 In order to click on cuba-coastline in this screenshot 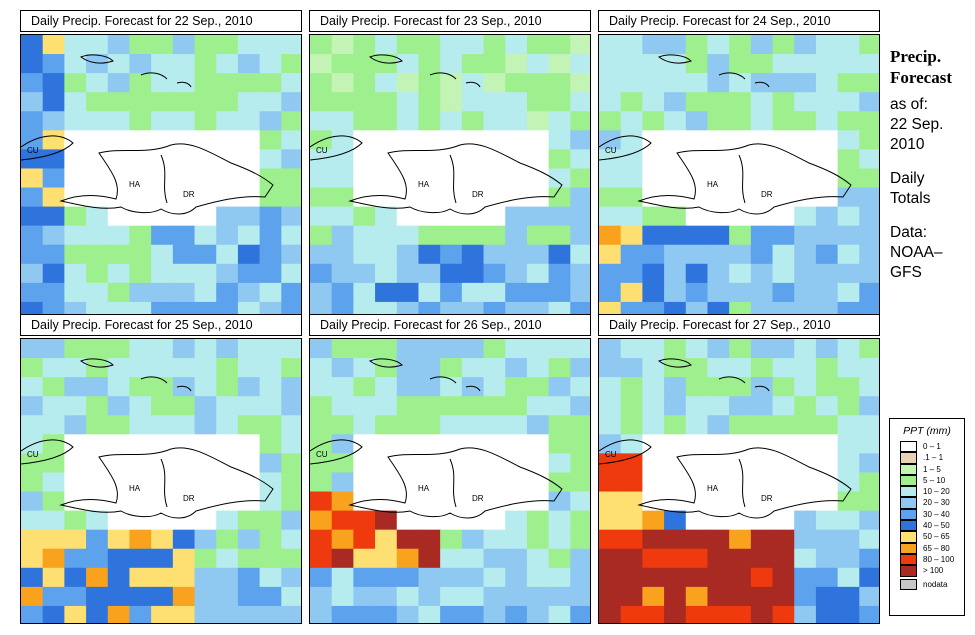, I will do `click(625, 148)`.